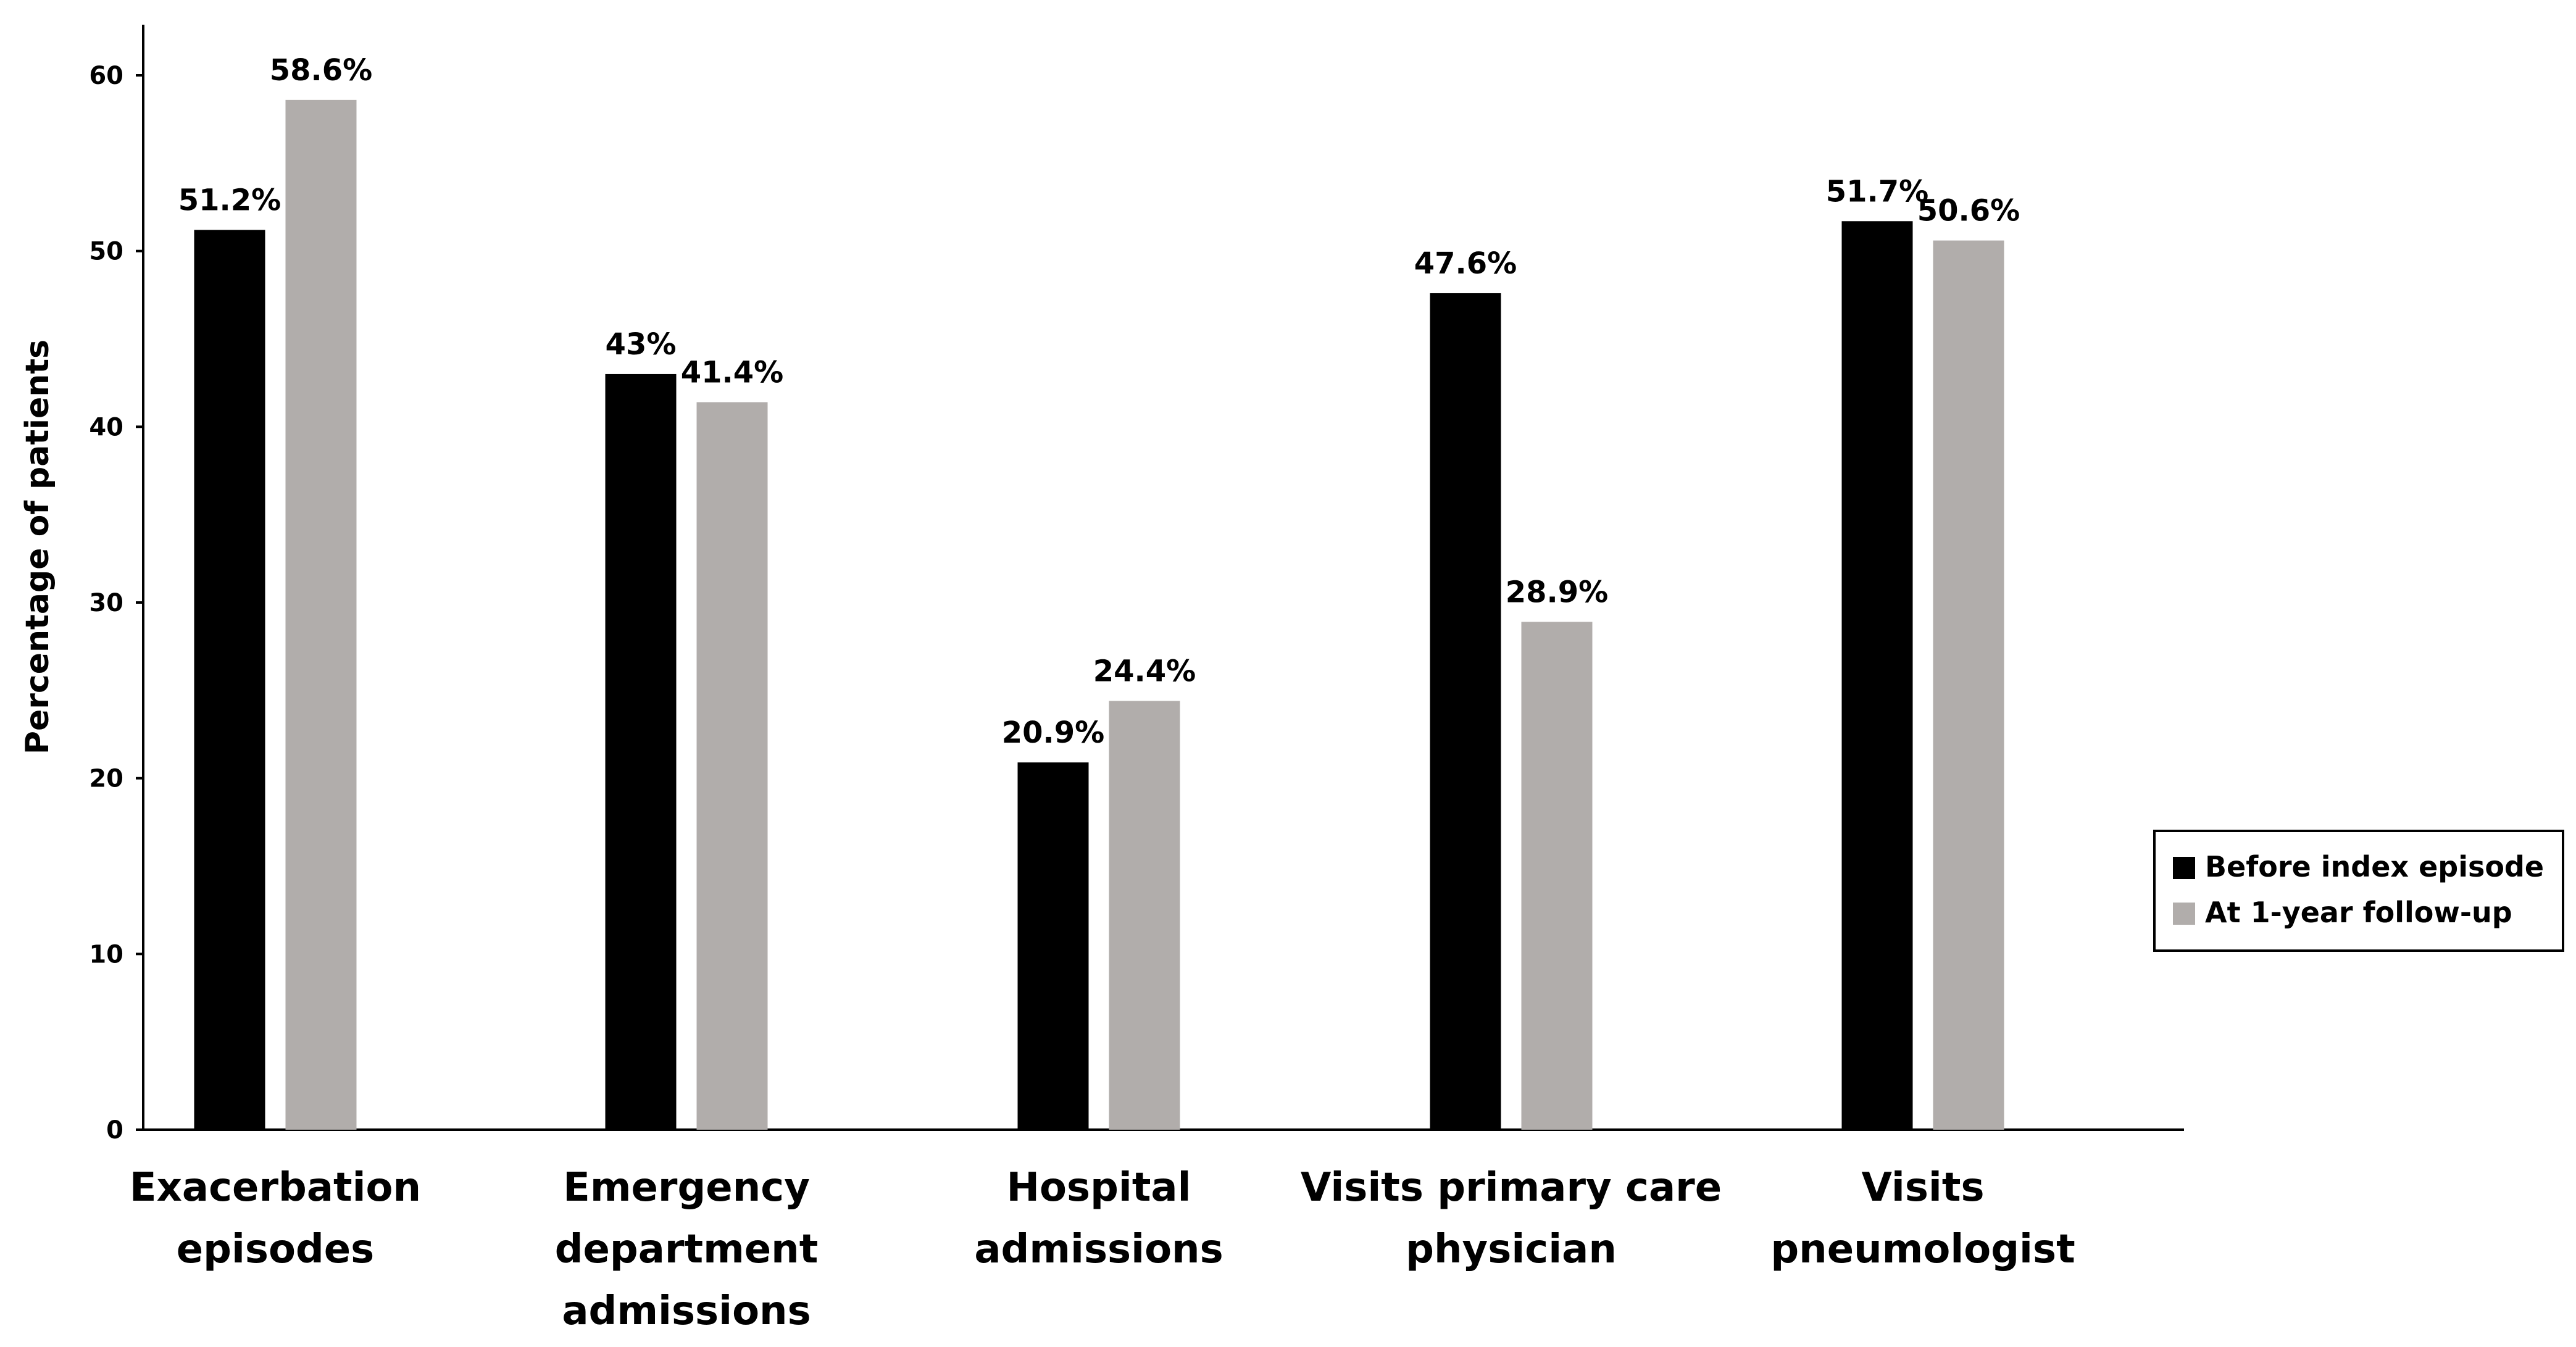 This screenshot has width=2576, height=1347. I want to click on y-axis-title: Percentage of patients, so click(37, 547).